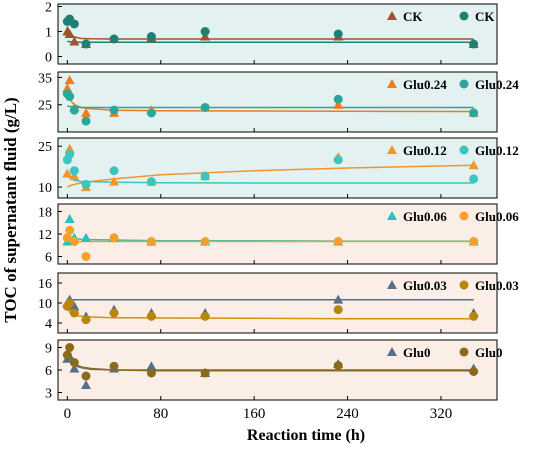  I want to click on y-tick-label: 35, so click(45, 78).